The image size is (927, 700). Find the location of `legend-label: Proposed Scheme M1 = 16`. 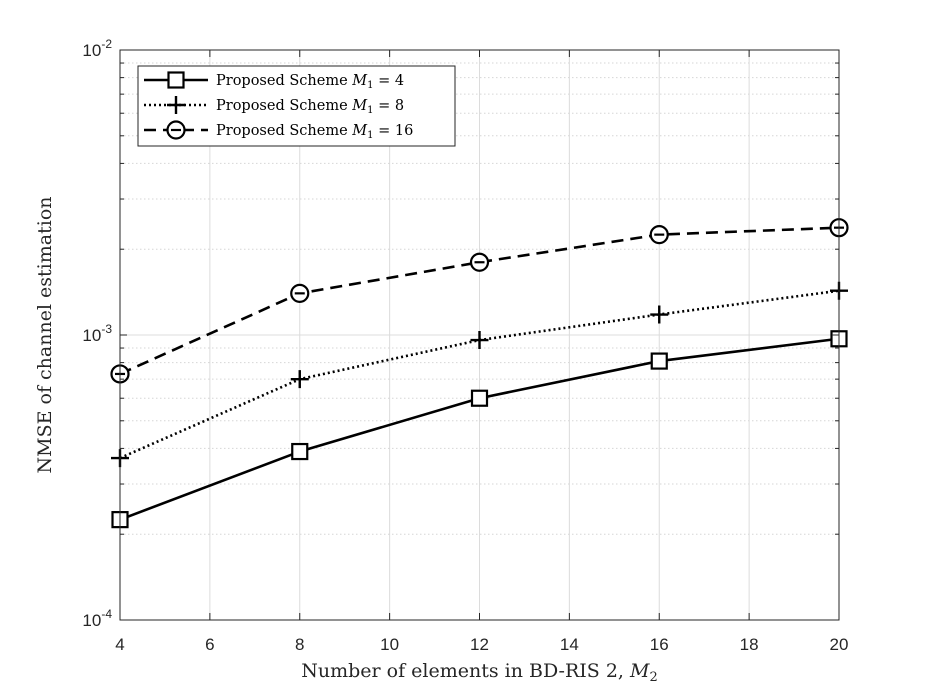

legend-label: Proposed Scheme M1 = 16 is located at coordinates (314, 132).